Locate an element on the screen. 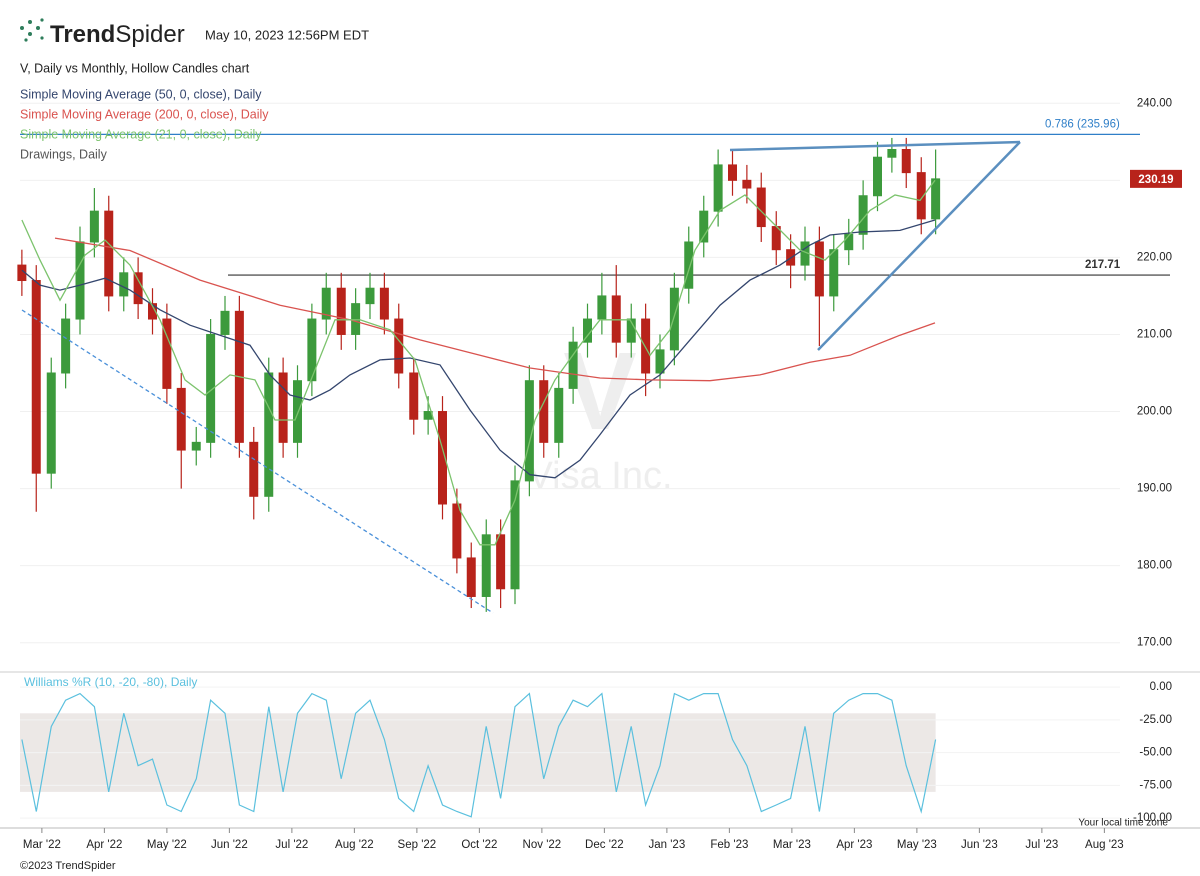 This screenshot has height=876, width=1200. logo-icon is located at coordinates (32, 30).